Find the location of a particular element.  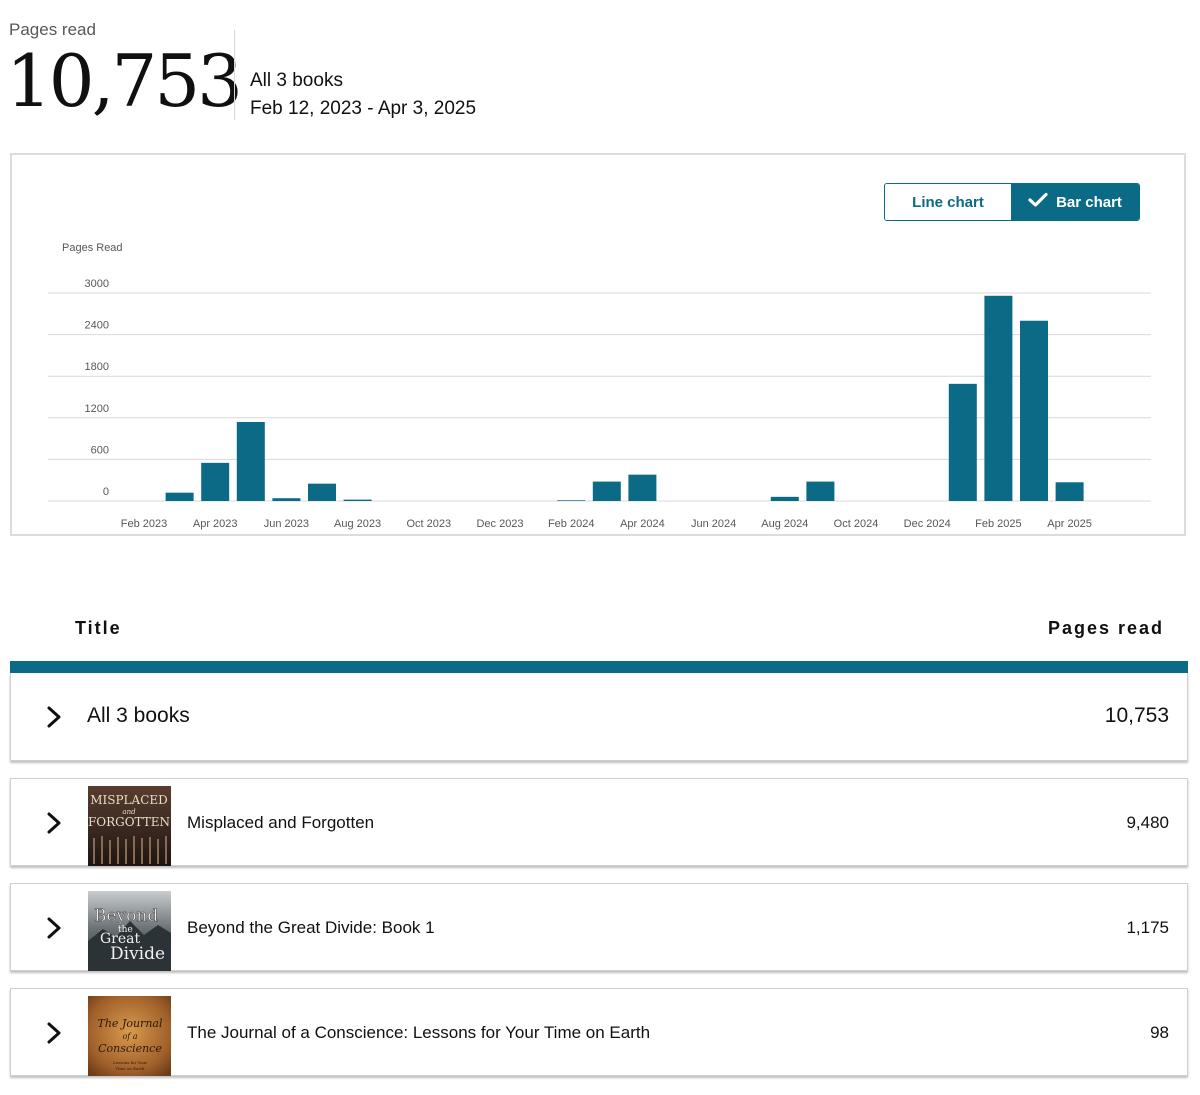

bar-may-2023 is located at coordinates (250, 461).